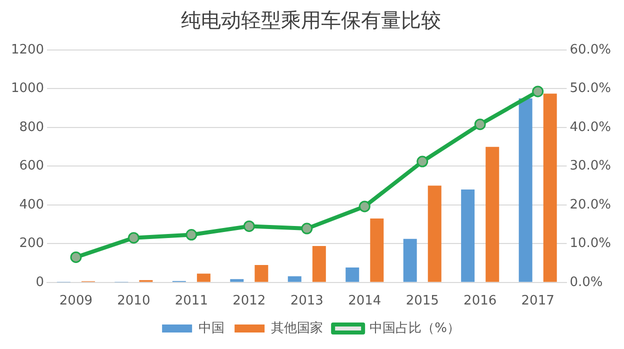  What do you see at coordinates (75, 301) in the screenshot?
I see `x-tick-label: 2009` at bounding box center [75, 301].